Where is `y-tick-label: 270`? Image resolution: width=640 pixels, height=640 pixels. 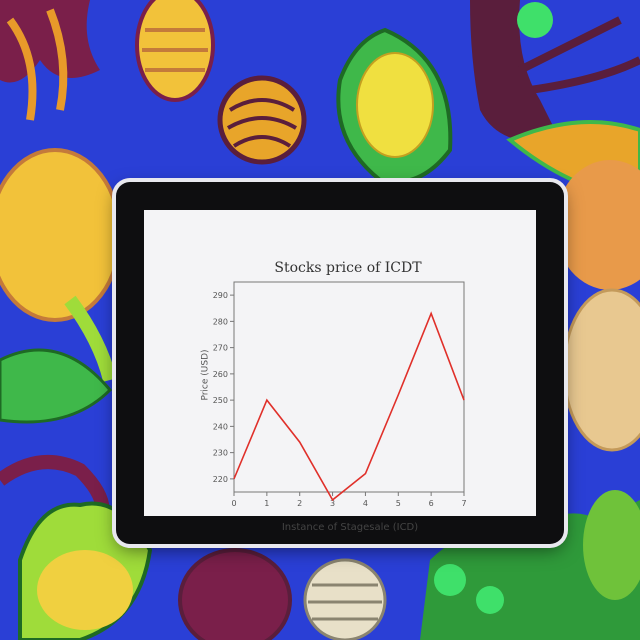 y-tick-label: 270 is located at coordinates (220, 348).